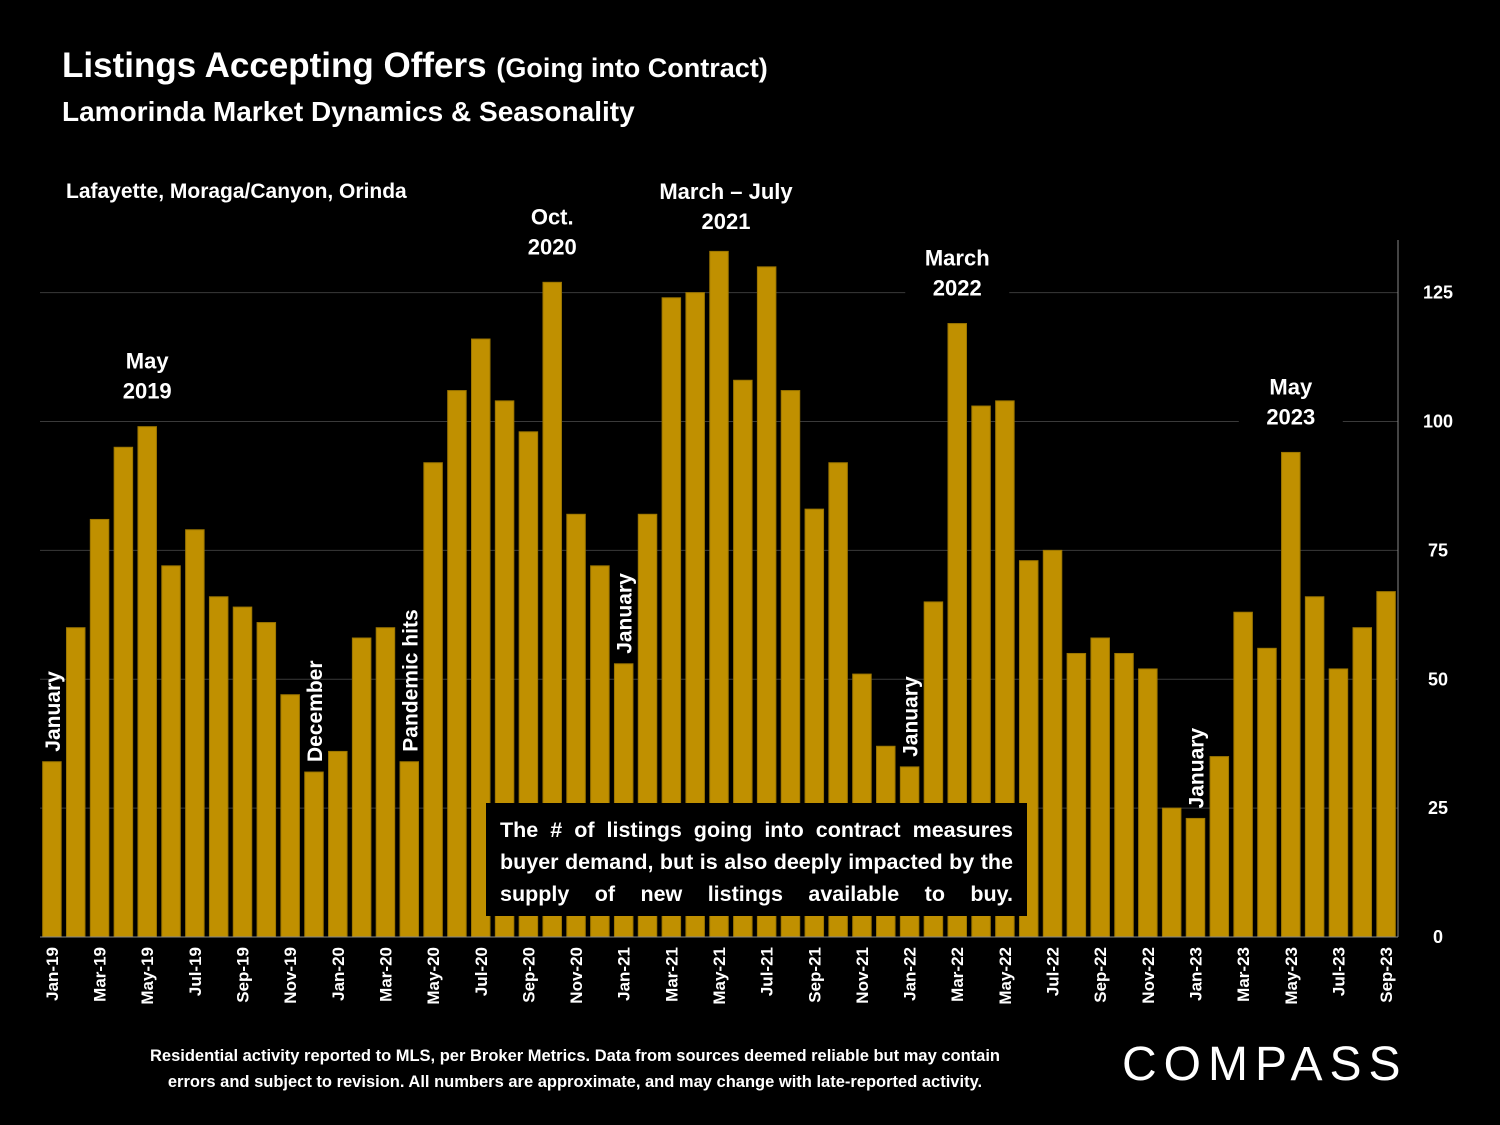  What do you see at coordinates (552, 216) in the screenshot?
I see `annotation-label: Oct.` at bounding box center [552, 216].